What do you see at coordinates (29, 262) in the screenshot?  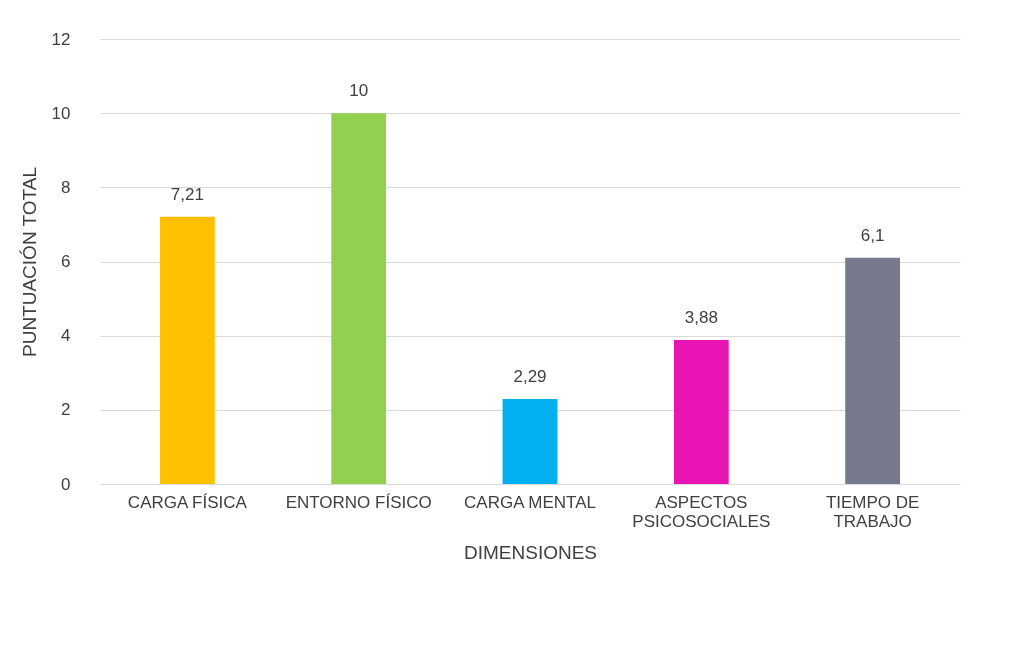 I see `y-axis-title: PUNTUACIÓN TOTAL` at bounding box center [29, 262].